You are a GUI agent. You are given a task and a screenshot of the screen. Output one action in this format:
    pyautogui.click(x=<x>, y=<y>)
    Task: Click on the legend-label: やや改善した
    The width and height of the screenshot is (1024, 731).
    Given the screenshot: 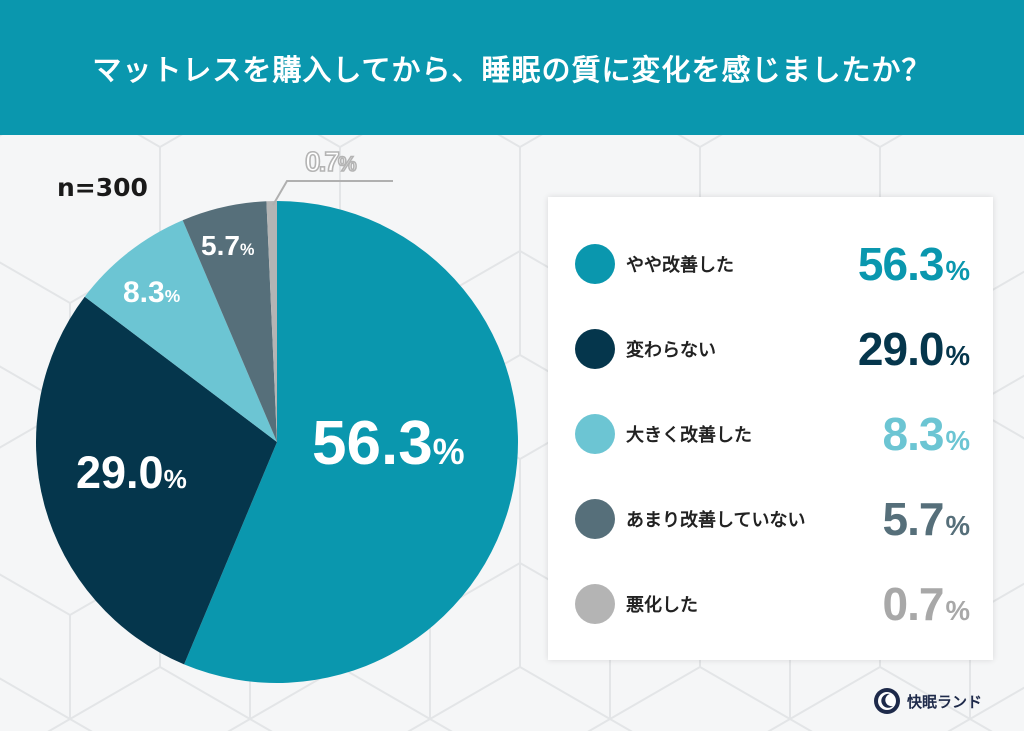 What is the action you would take?
    pyautogui.click(x=680, y=265)
    